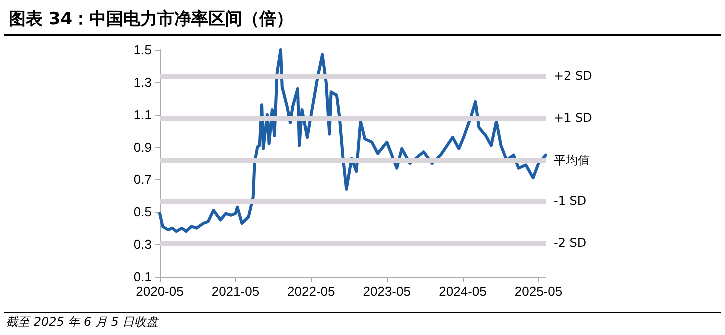  What do you see at coordinates (143, 50) in the screenshot?
I see `y-tick-label: 1.5` at bounding box center [143, 50].